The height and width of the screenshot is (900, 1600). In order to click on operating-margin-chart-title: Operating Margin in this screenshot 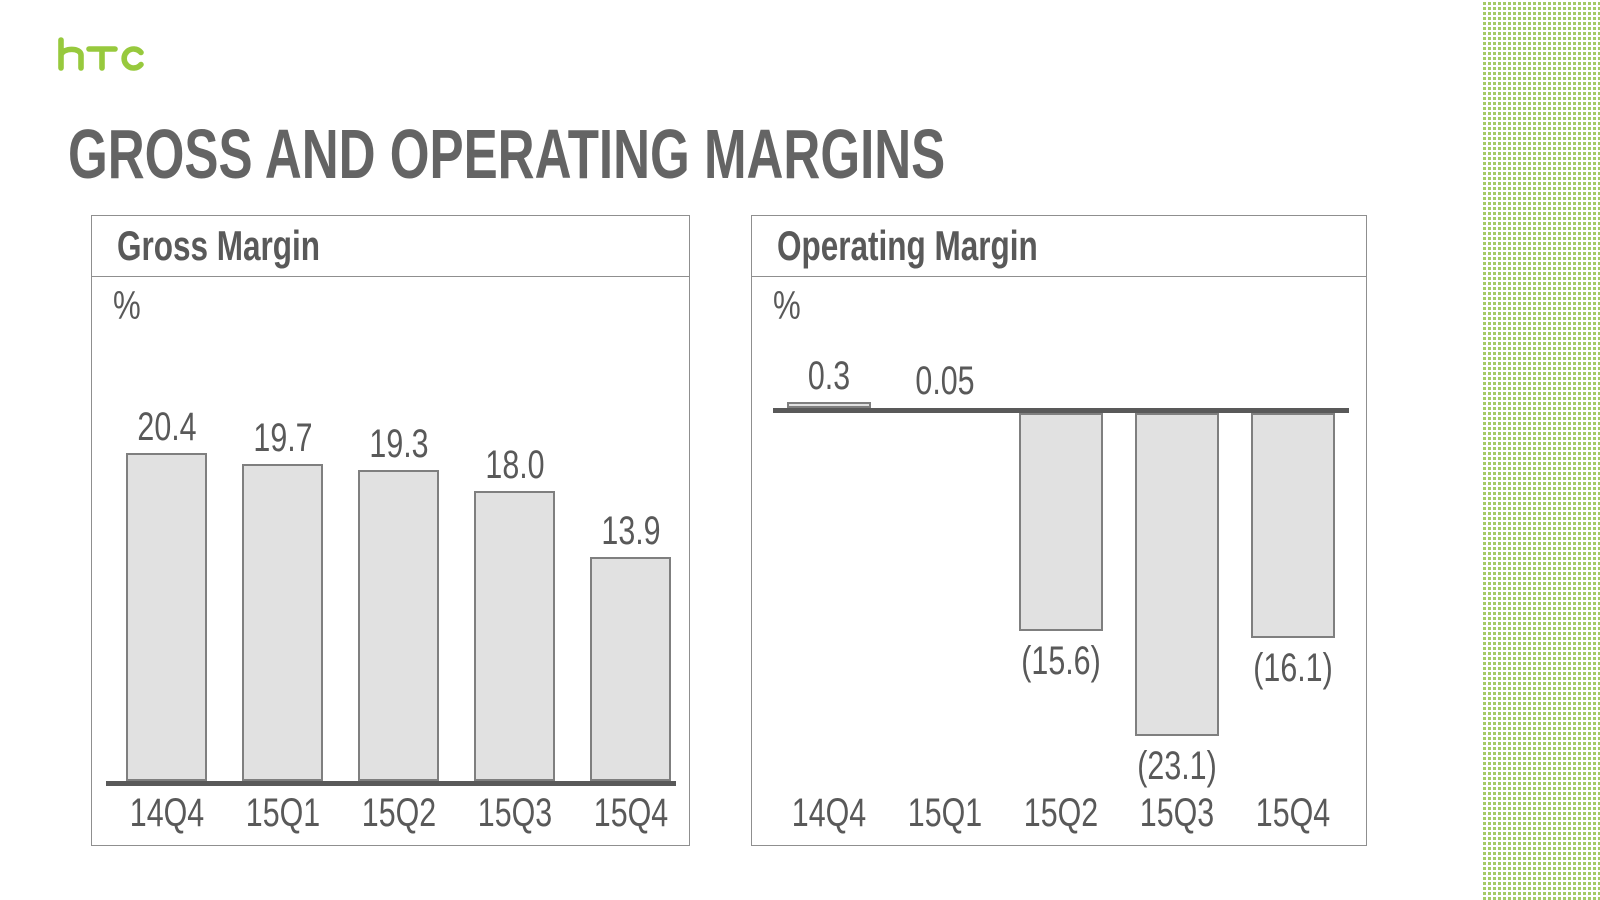, I will do `click(907, 245)`.